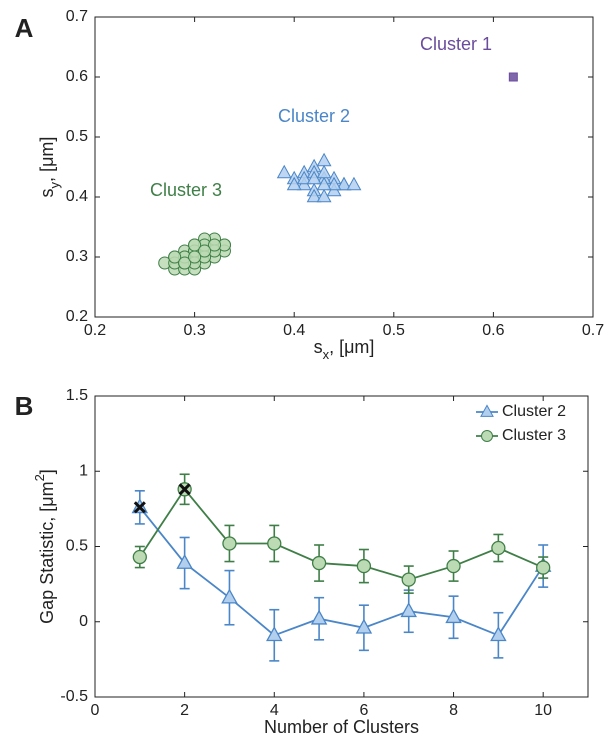 The width and height of the screenshot is (606, 737). Describe the element at coordinates (74, 696) in the screenshot. I see `y-tick-label: -0.5` at that location.